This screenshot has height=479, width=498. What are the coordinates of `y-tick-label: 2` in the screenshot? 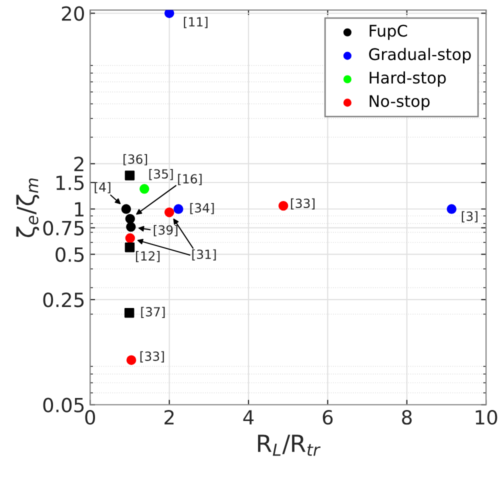 It's located at (79, 164).